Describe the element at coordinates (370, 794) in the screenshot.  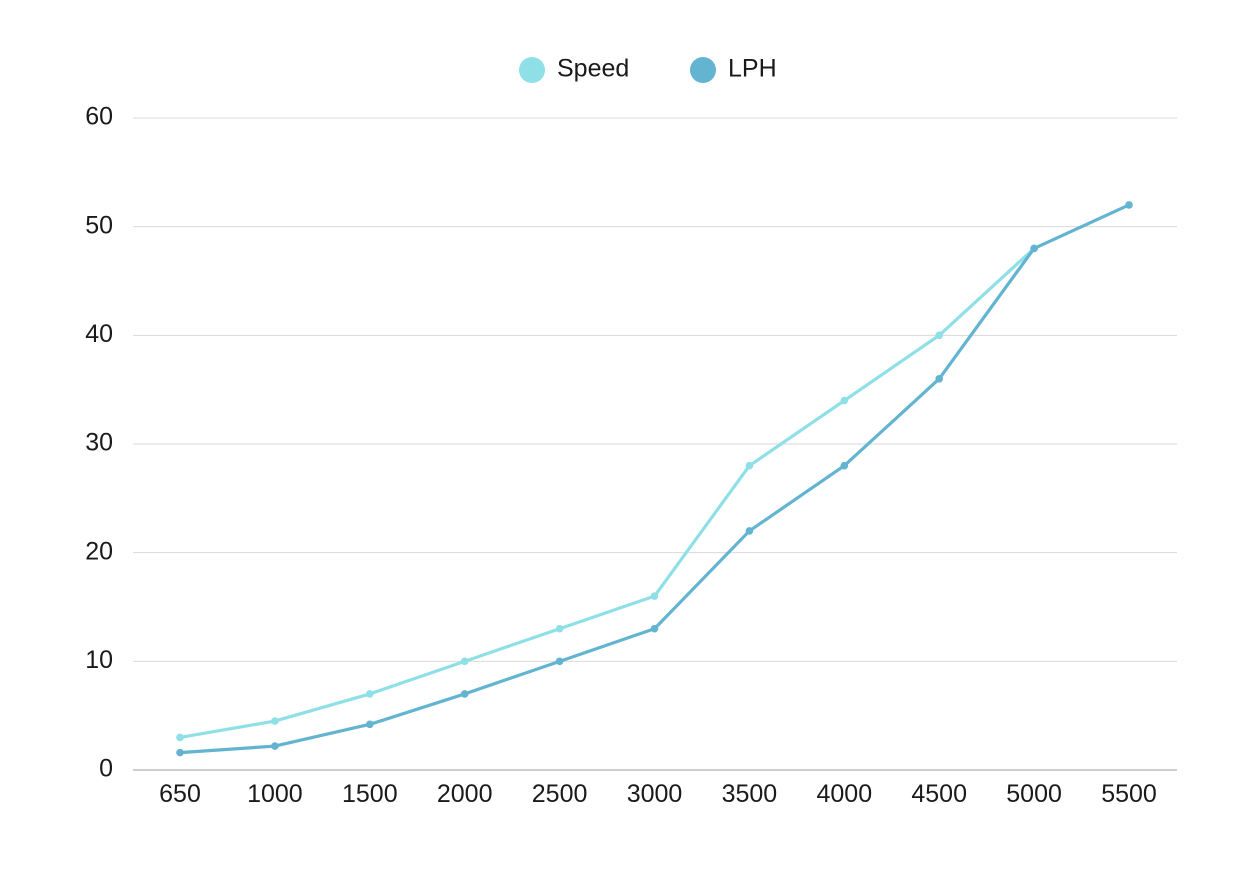
I see `x-tick-label: 1500` at that location.